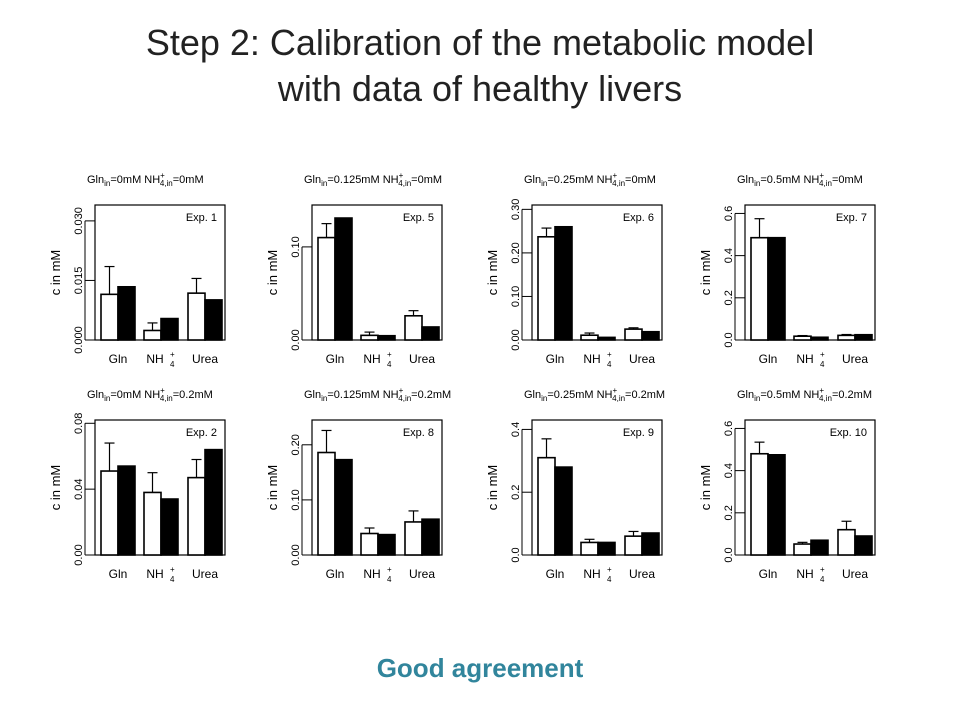 Image resolution: width=960 pixels, height=720 pixels. Describe the element at coordinates (145, 179) in the screenshot. I see `panel-header: Glnin=0mM NH+ 4,in=0mM` at that location.